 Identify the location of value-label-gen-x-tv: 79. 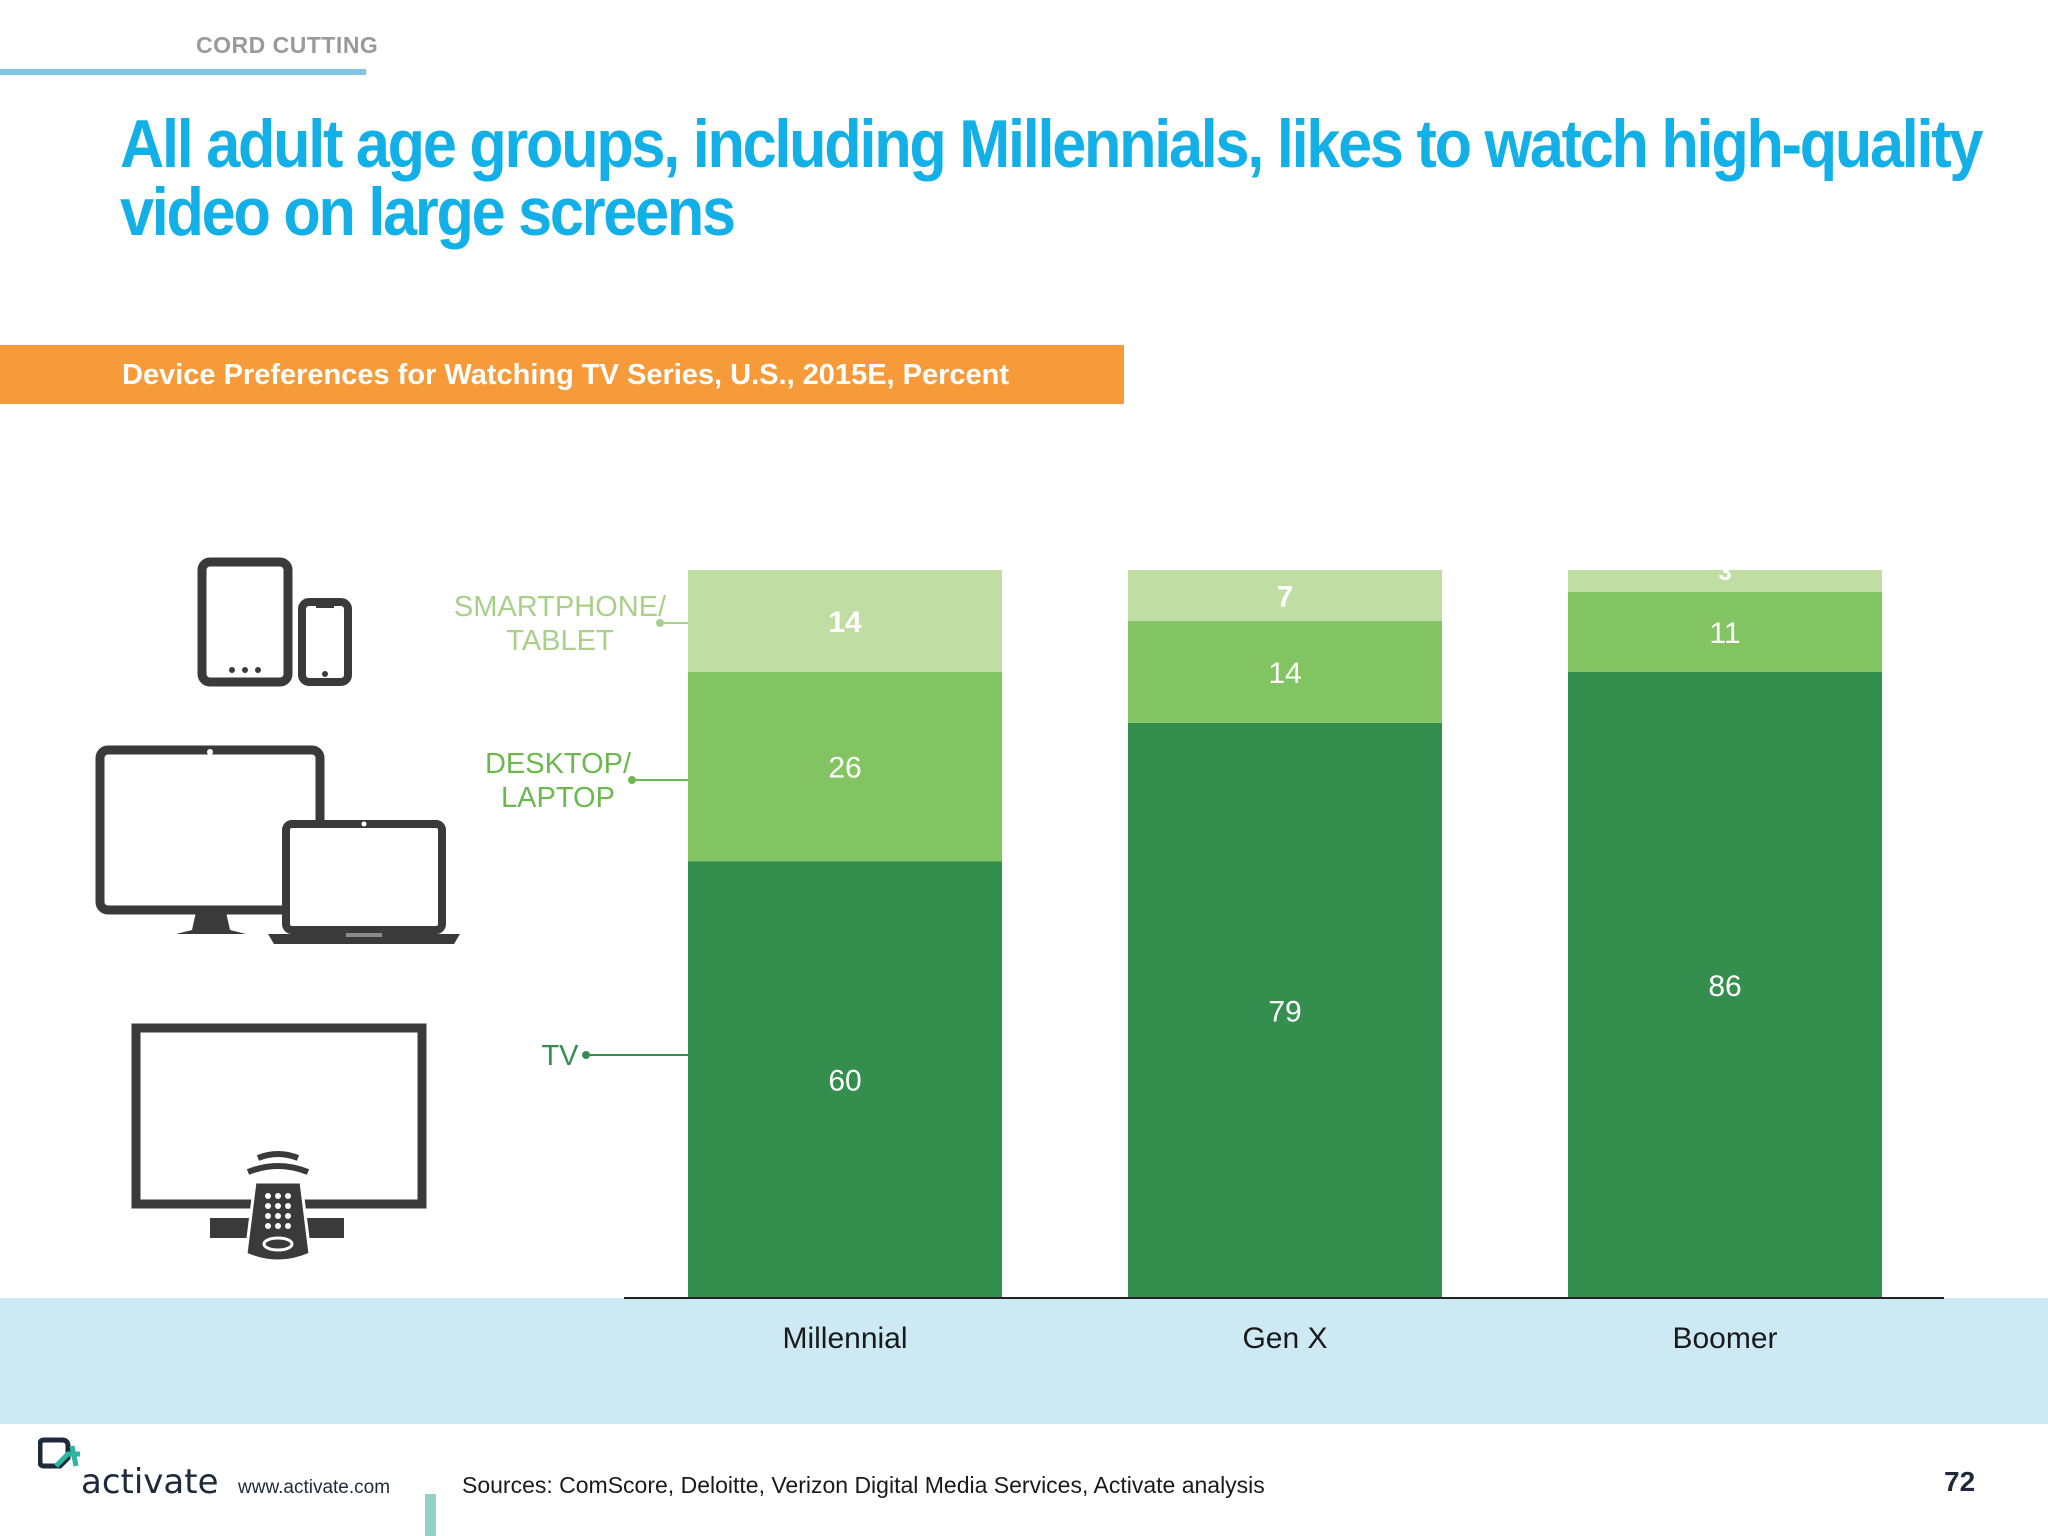
(1284, 1011).